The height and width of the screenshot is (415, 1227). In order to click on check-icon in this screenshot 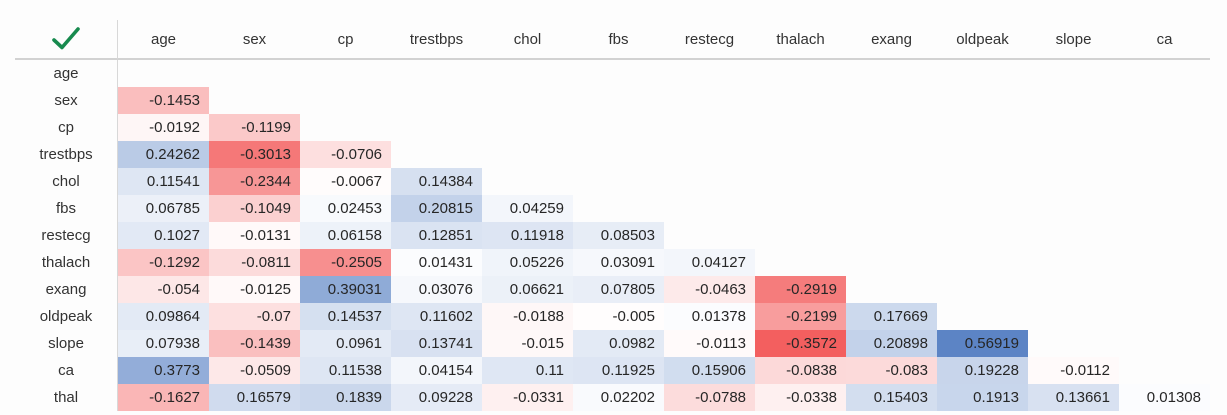, I will do `click(66, 38)`.